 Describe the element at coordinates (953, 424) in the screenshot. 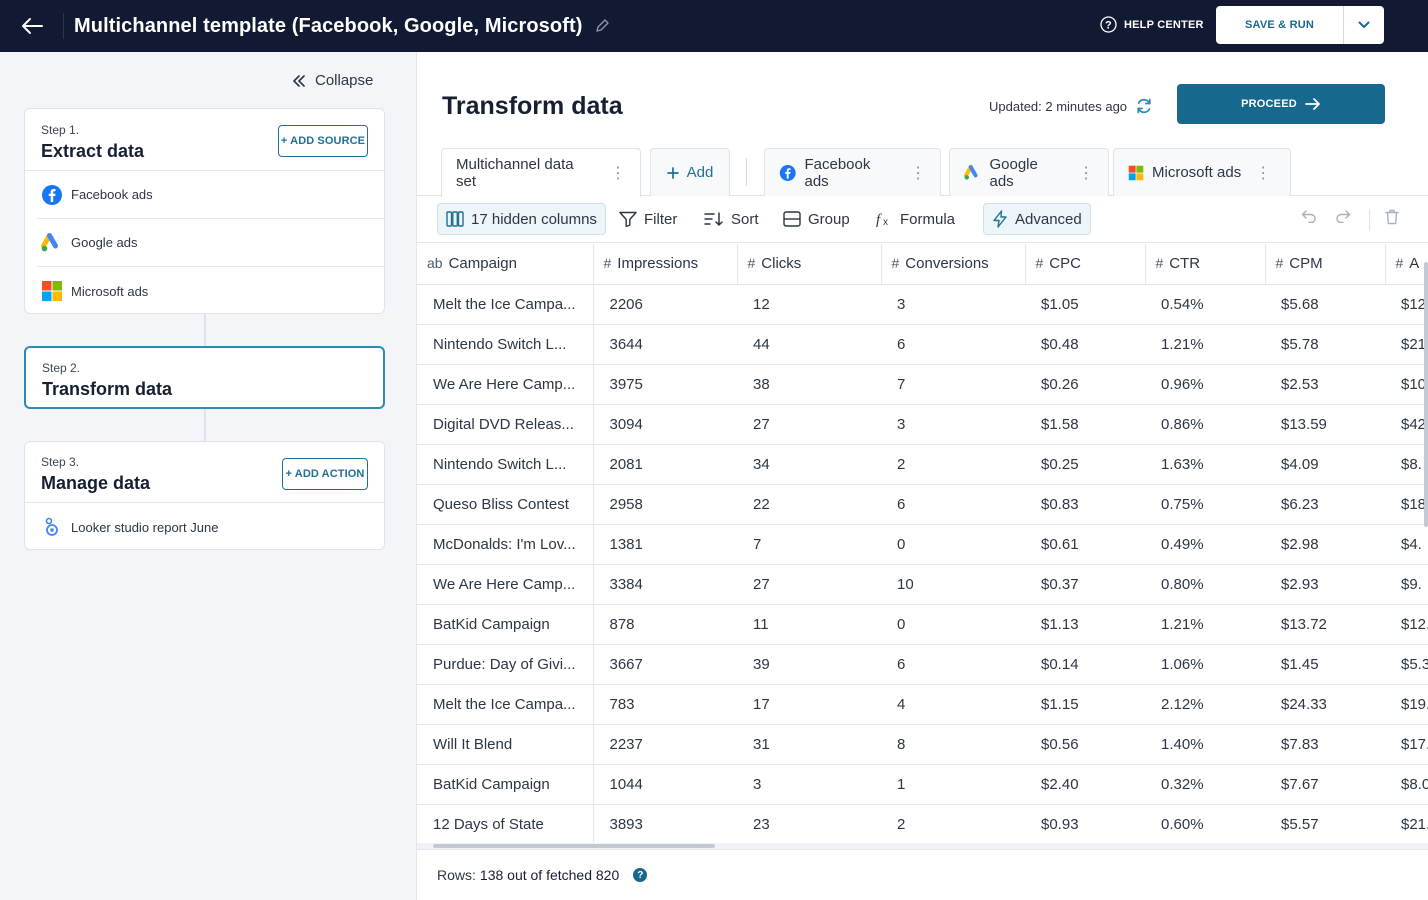

I see `table-cell: 3` at that location.